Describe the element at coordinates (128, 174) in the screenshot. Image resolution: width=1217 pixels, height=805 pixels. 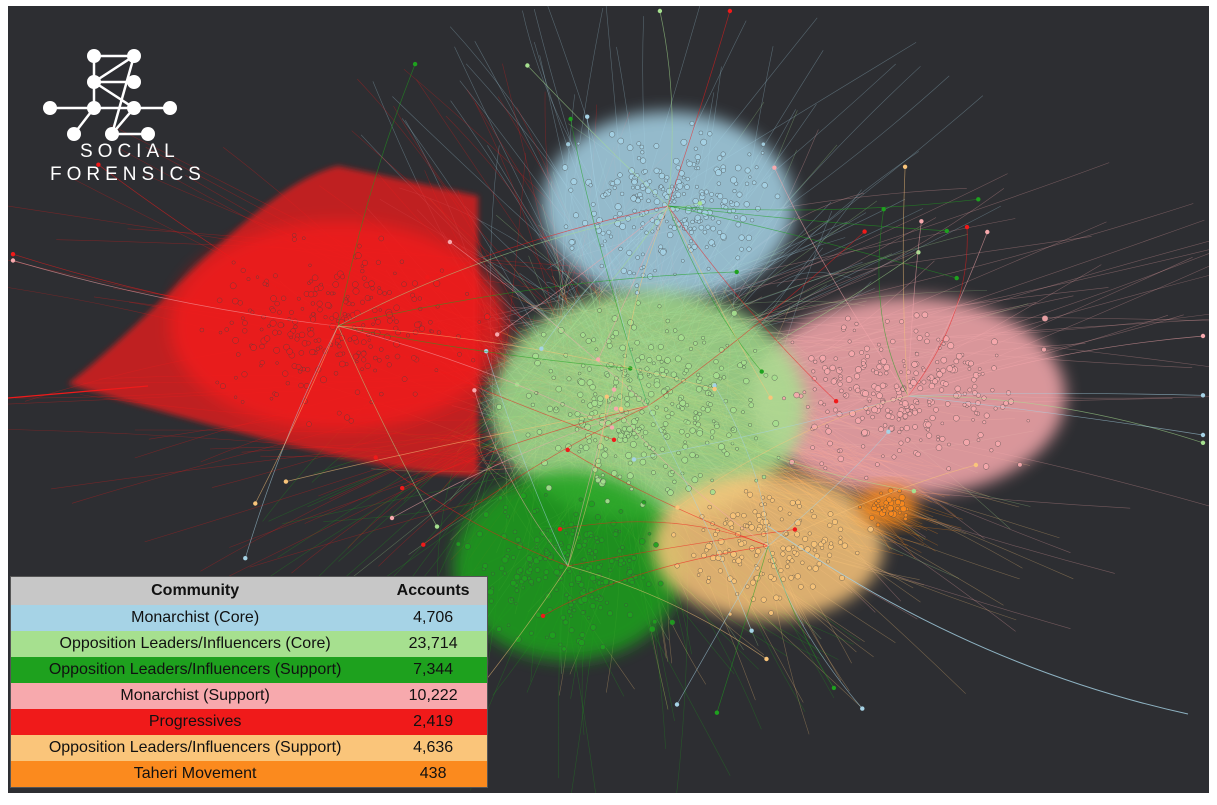
I see `logo-line-2: FORENSICS` at that location.